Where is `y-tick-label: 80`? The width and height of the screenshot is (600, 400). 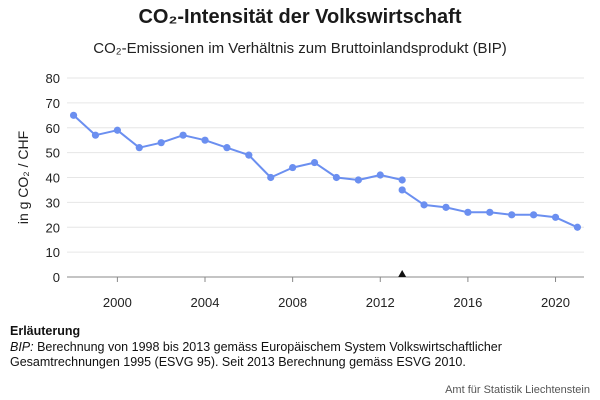 y-tick-label: 80 is located at coordinates (53, 78).